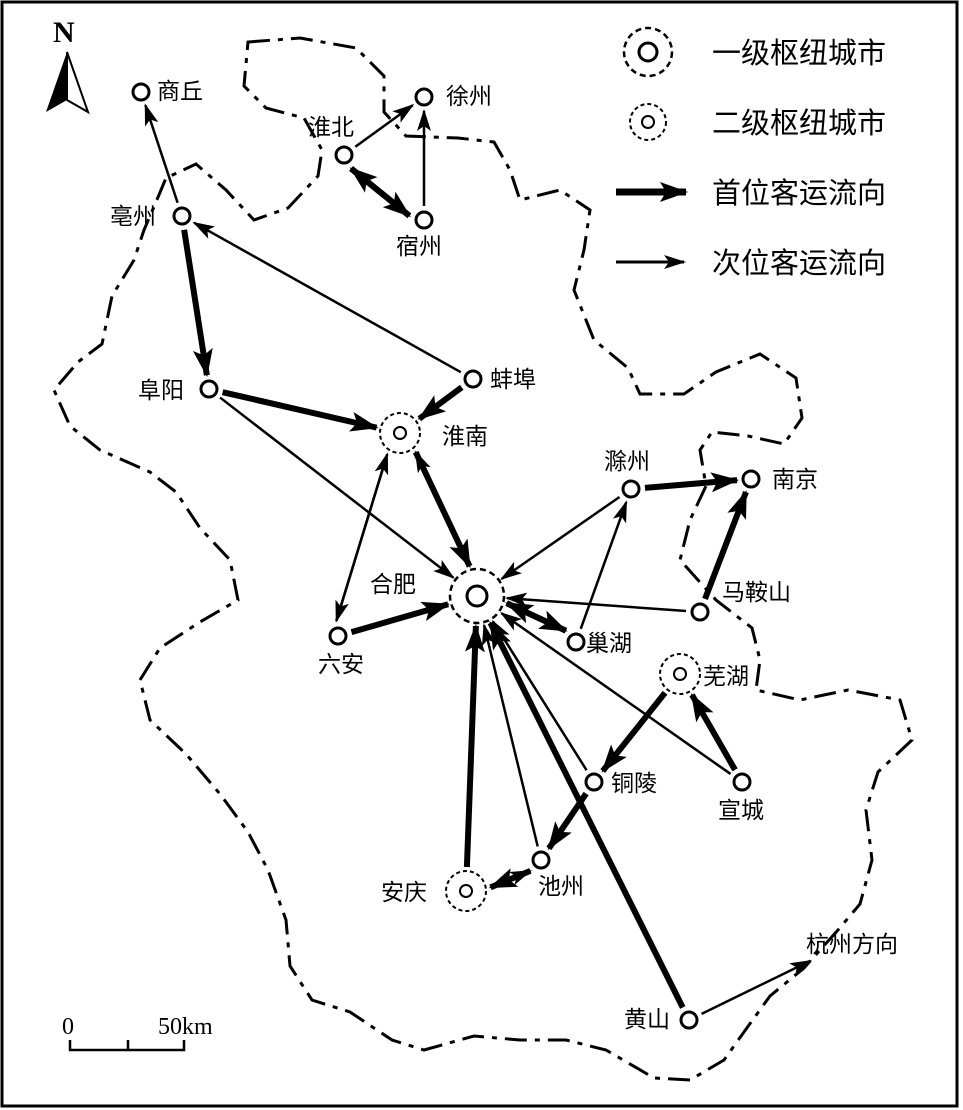  What do you see at coordinates (400, 618) in the screenshot?
I see `flow-arrow-luan-to-hefei` at bounding box center [400, 618].